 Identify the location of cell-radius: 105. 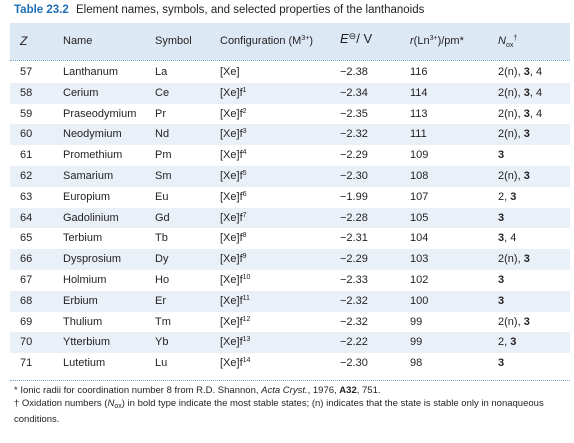
(419, 217).